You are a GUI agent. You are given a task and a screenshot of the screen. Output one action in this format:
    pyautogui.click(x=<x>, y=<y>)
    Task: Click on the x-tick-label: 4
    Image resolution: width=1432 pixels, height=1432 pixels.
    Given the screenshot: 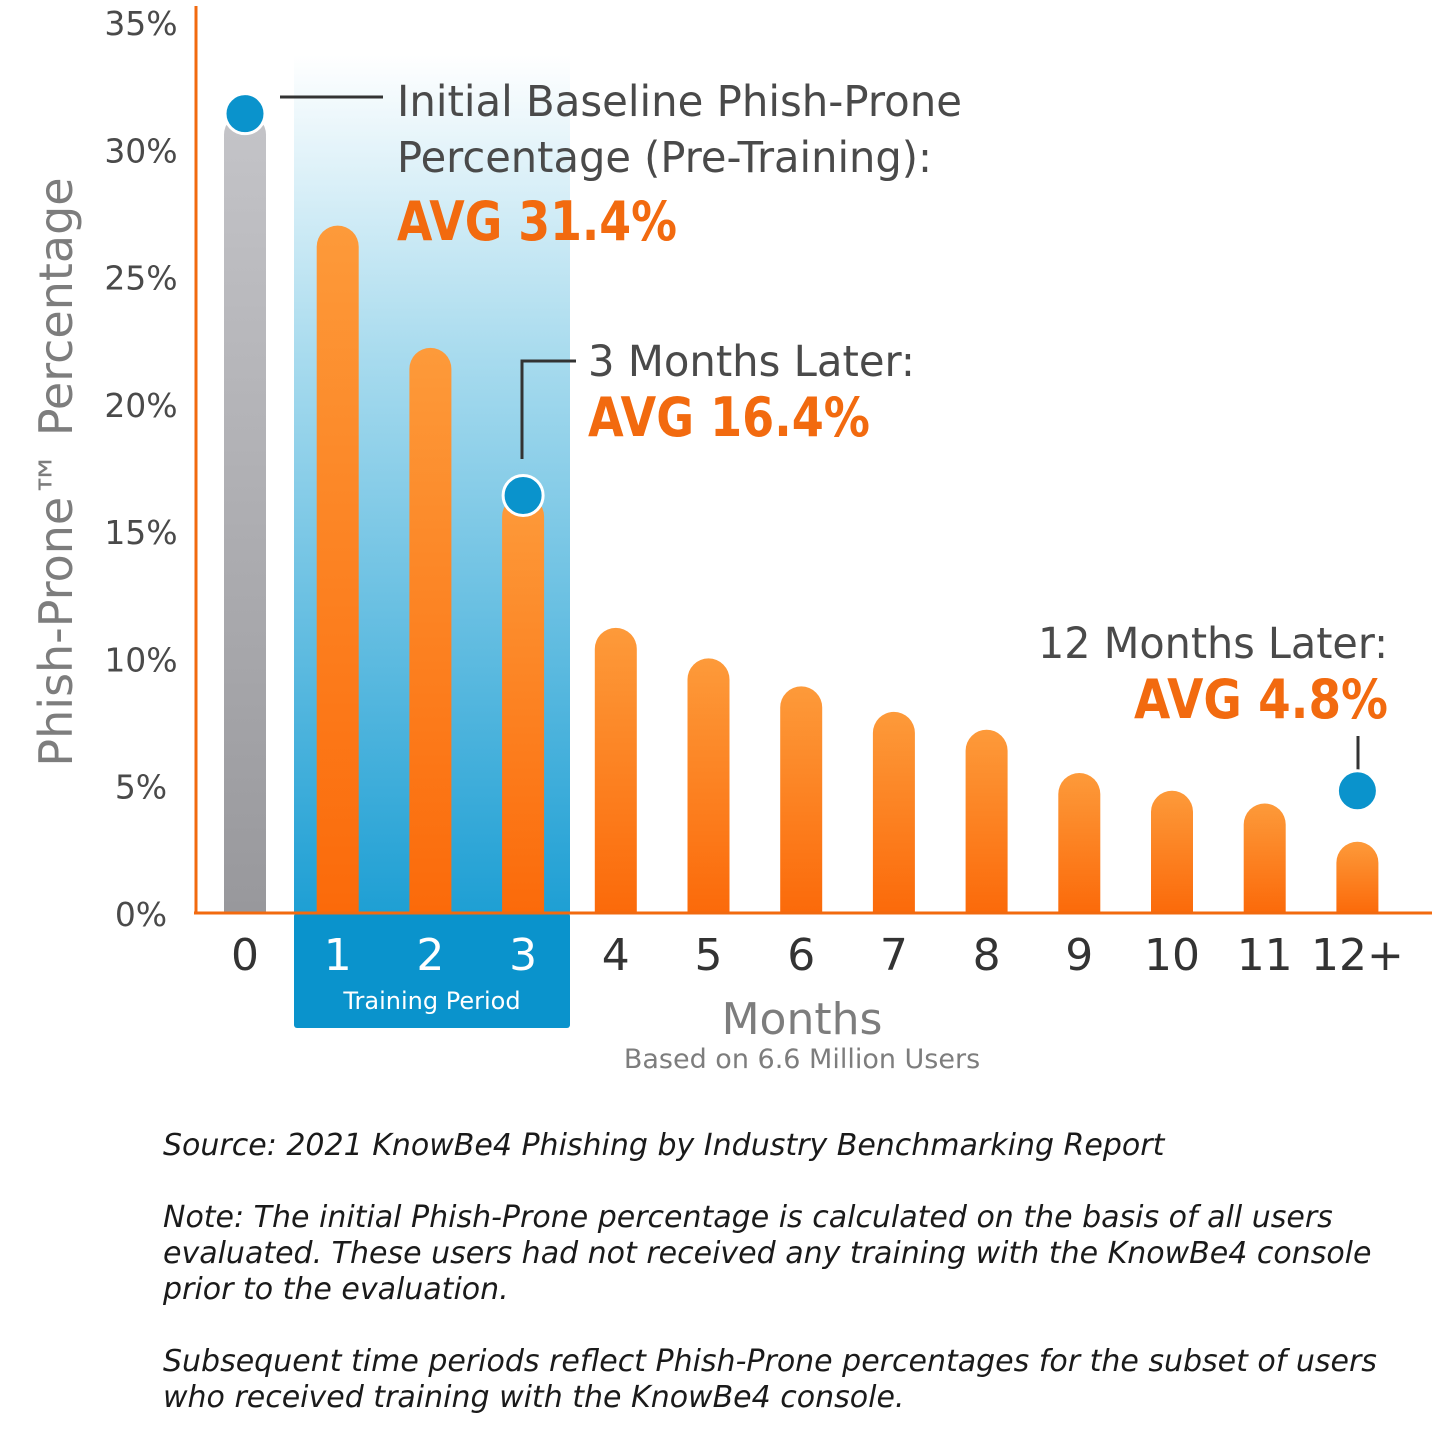 What is the action you would take?
    pyautogui.click(x=616, y=955)
    